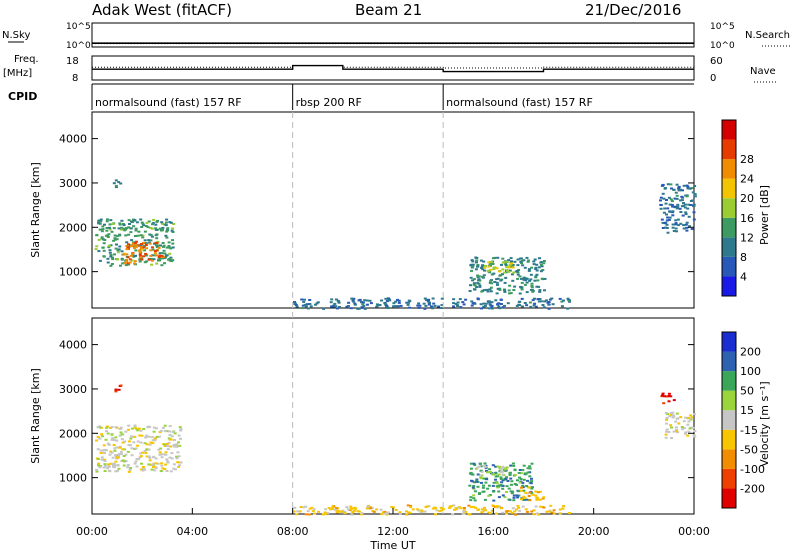  Describe the element at coordinates (393, 35) in the screenshot. I see `noise-frame` at that location.